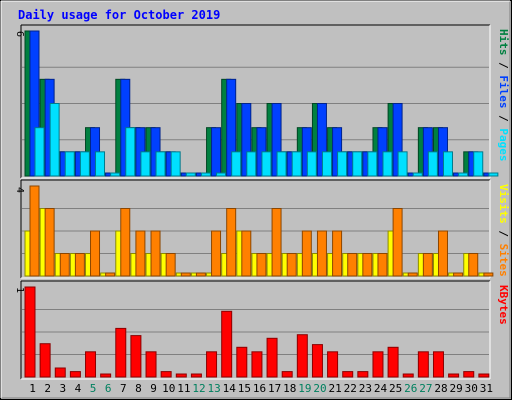 The width and height of the screenshot is (512, 400). What do you see at coordinates (138, 388) in the screenshot?
I see `day-label: 8` at bounding box center [138, 388].